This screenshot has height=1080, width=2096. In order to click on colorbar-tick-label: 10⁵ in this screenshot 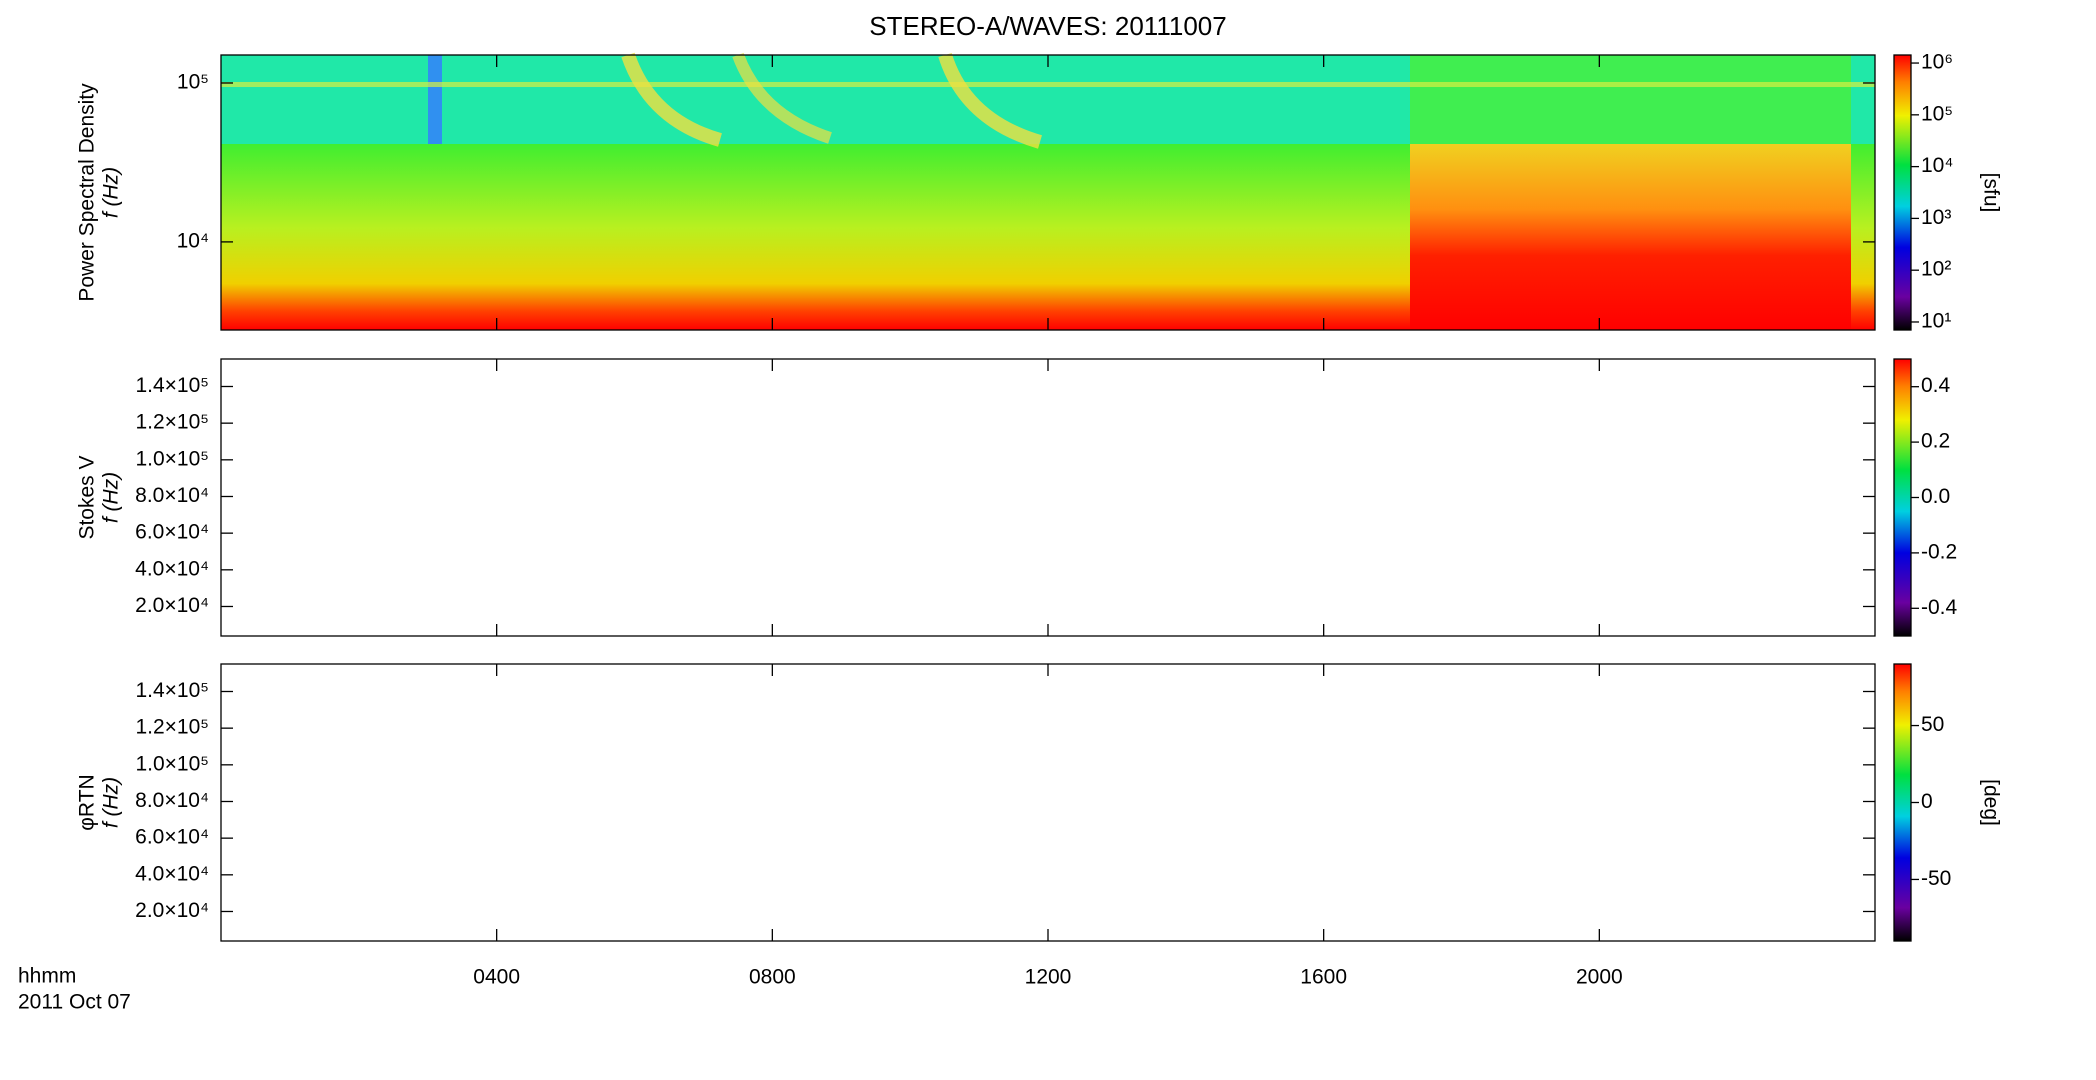, I will do `click(1937, 113)`.